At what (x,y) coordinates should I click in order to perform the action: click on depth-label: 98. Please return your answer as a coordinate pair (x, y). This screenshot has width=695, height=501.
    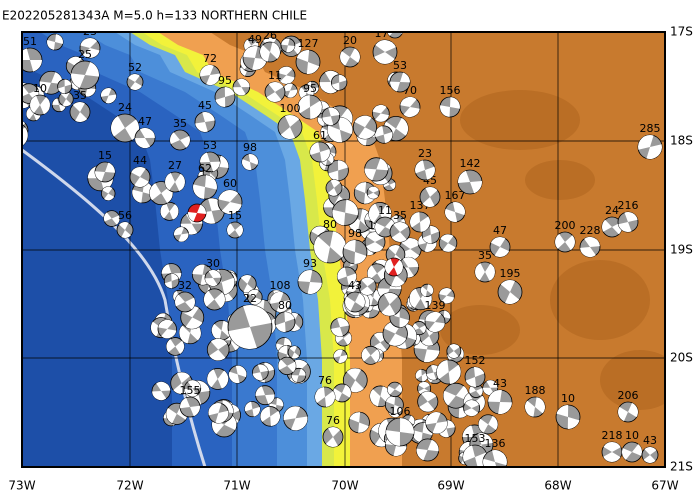
    Looking at the image, I should click on (250, 147).